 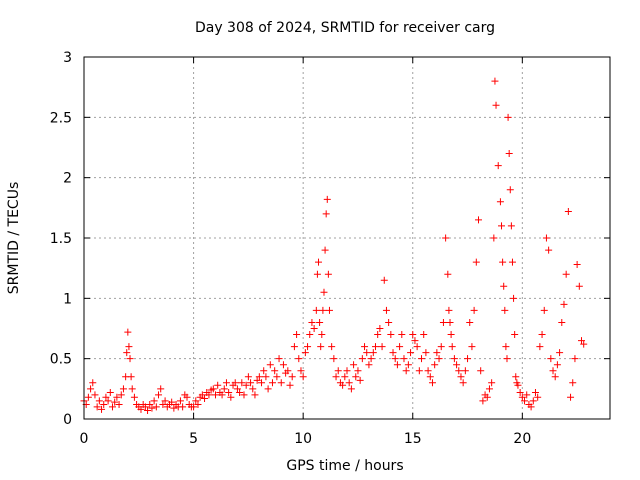 I want to click on x-tick-label: 20, so click(x=522, y=439).